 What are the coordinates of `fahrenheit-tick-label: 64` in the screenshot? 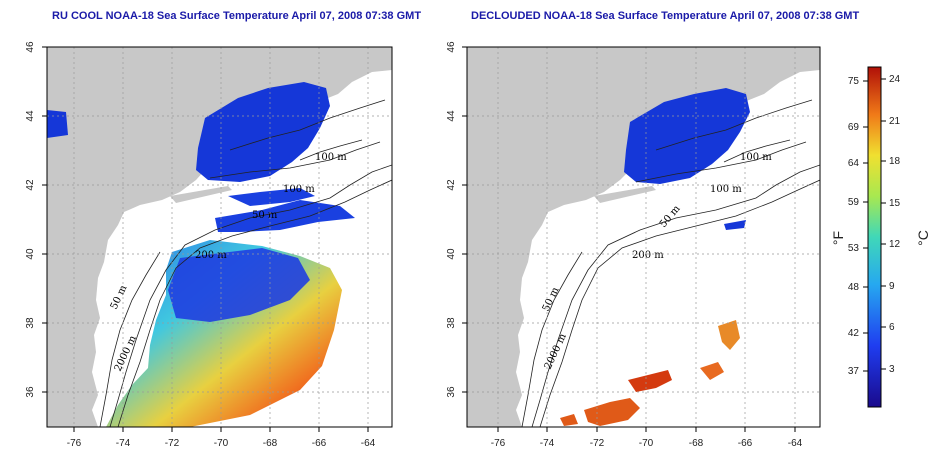 It's located at (854, 163).